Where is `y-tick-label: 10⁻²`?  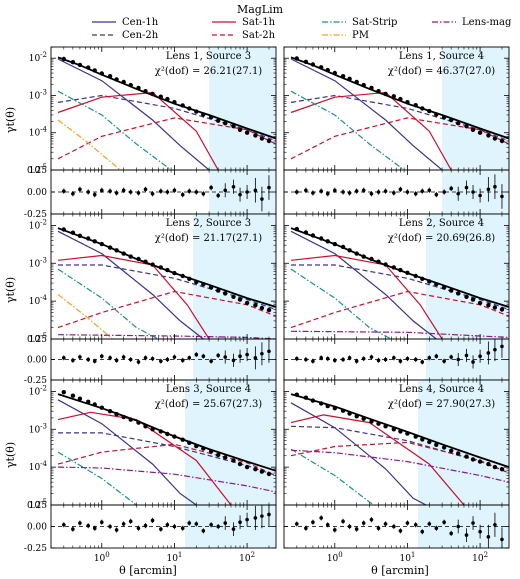
y-tick-label: 10⁻² is located at coordinates (38, 224).